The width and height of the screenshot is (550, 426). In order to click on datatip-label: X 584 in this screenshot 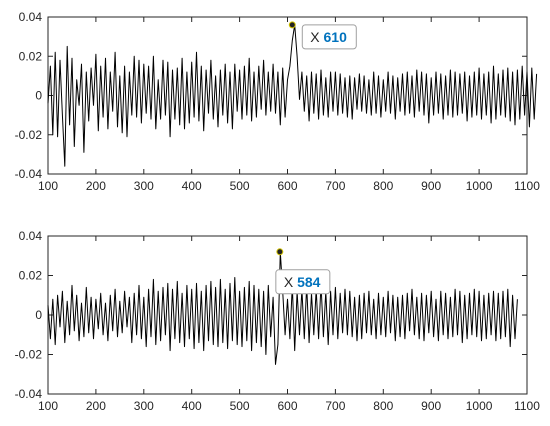, I will do `click(302, 282)`.